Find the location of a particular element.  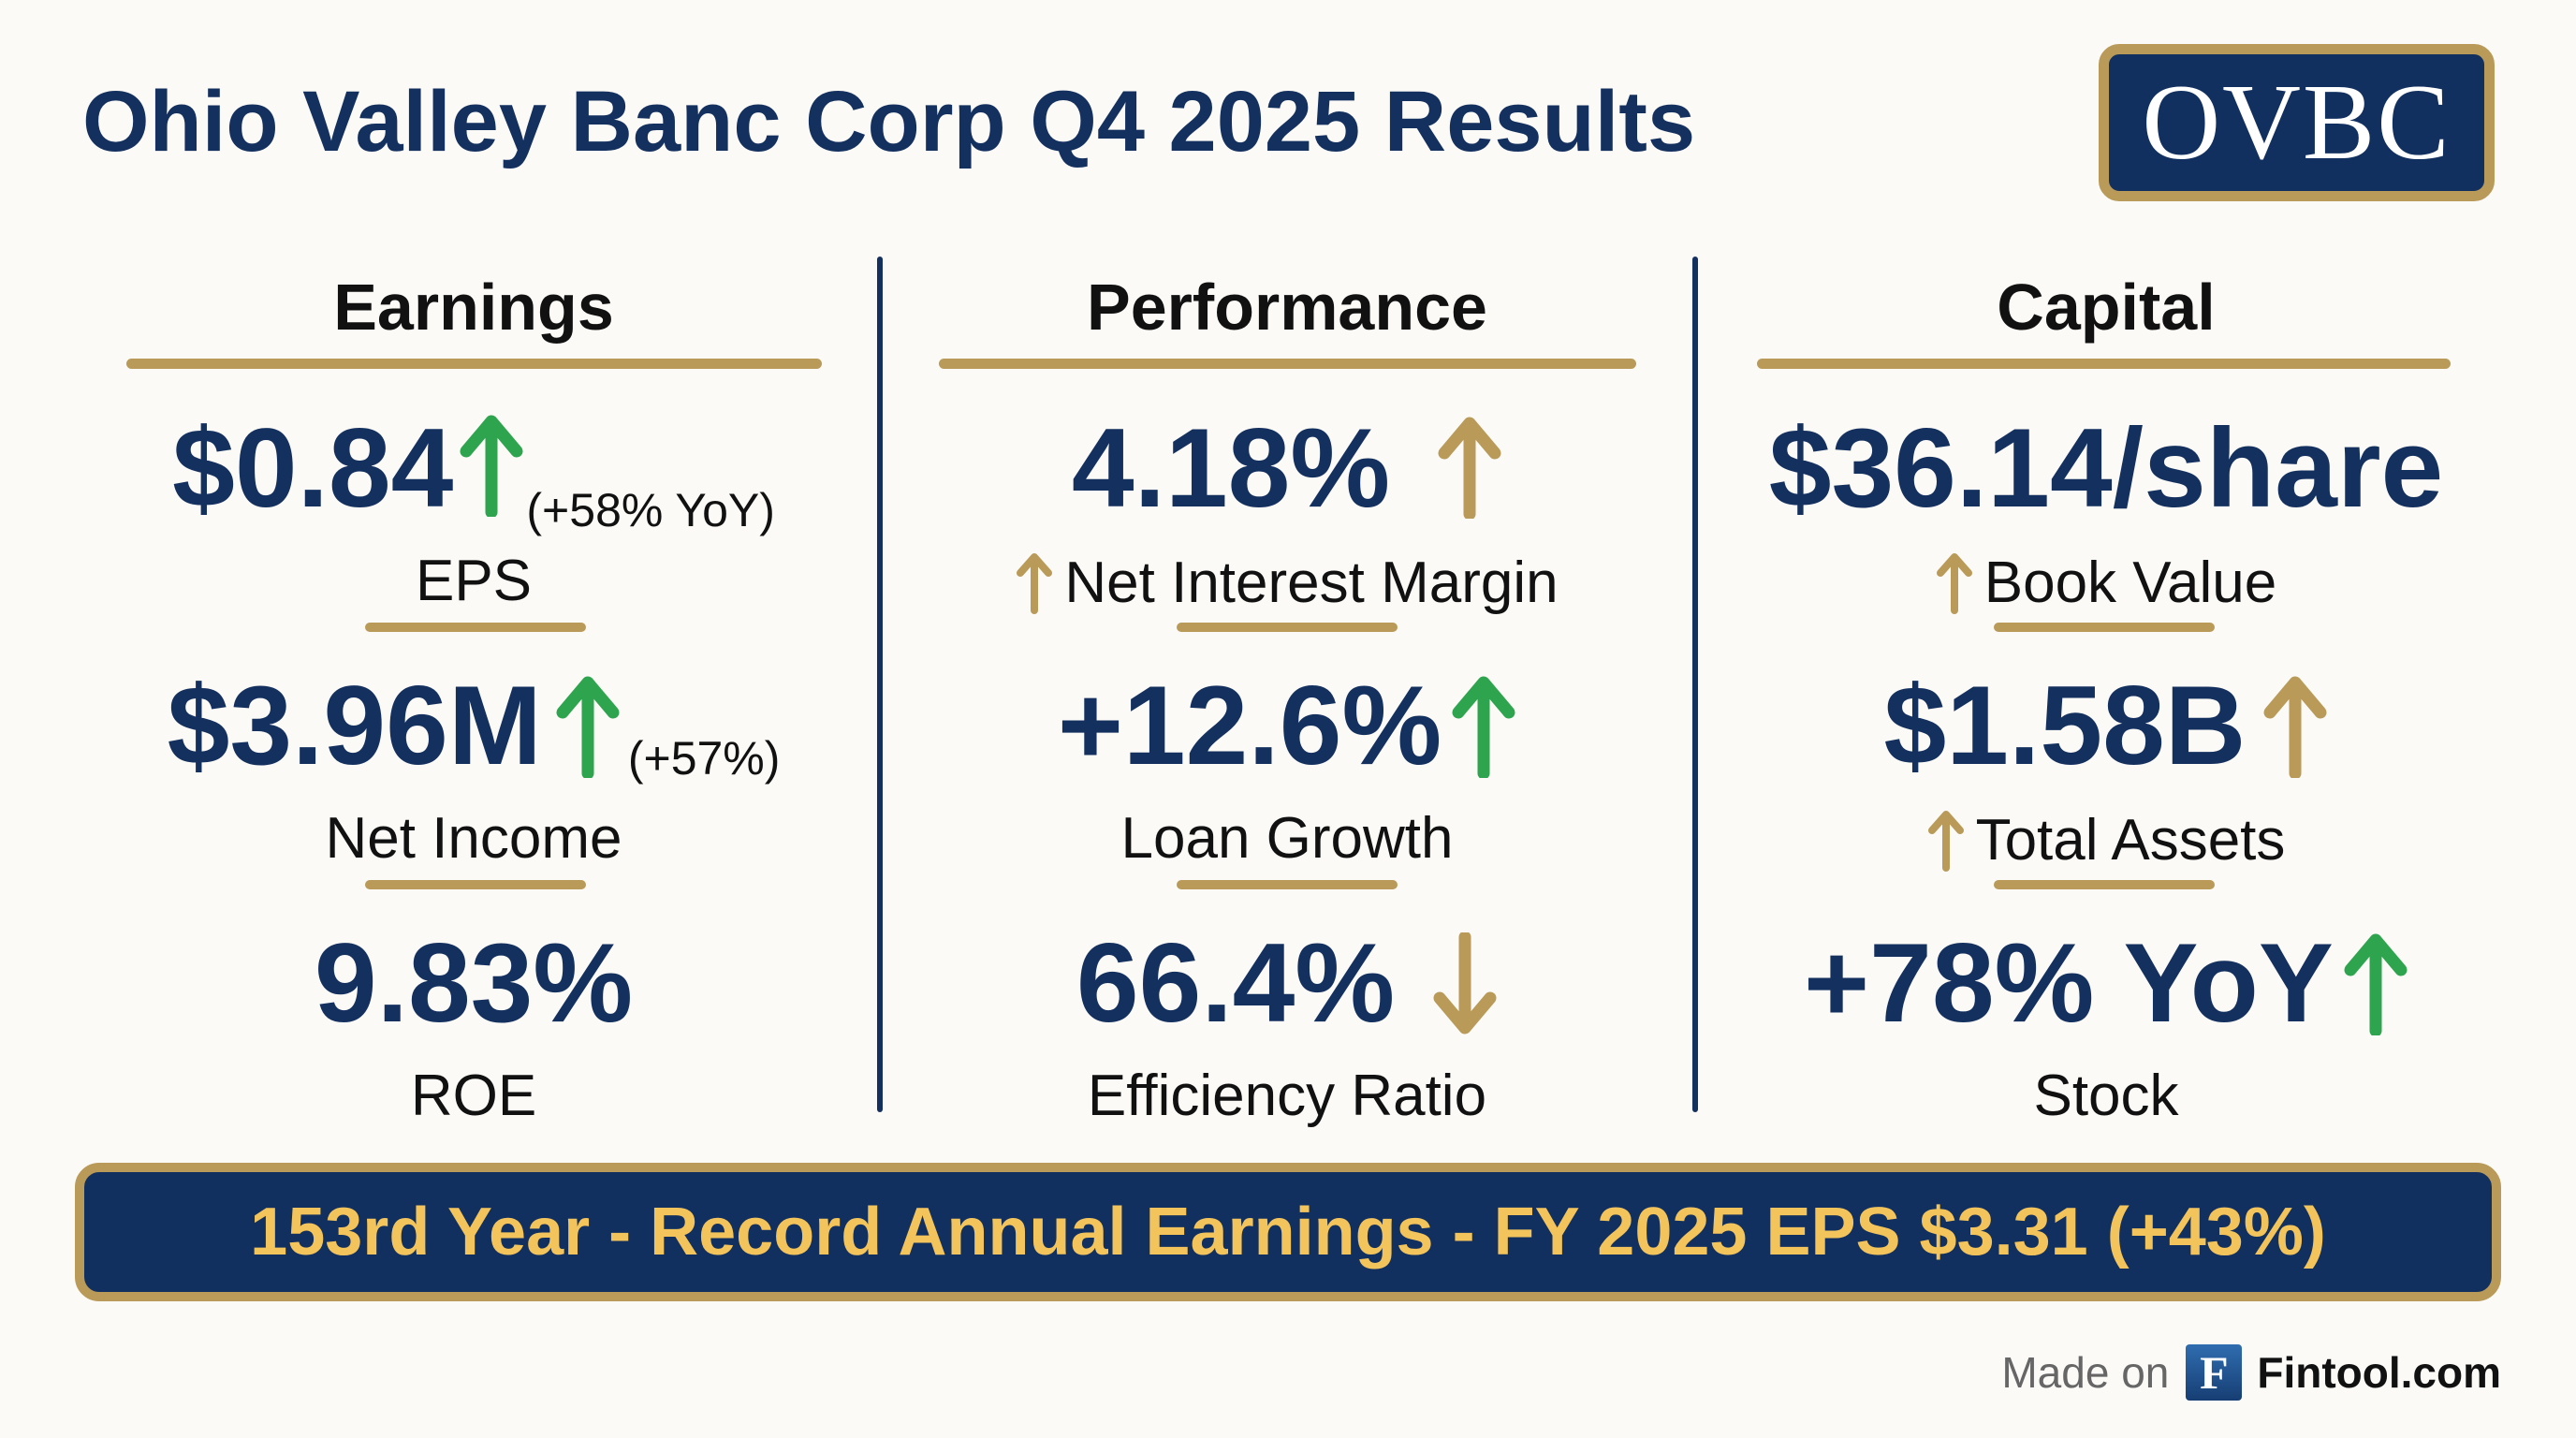

ovbc-logo: OVBC is located at coordinates (2297, 122).